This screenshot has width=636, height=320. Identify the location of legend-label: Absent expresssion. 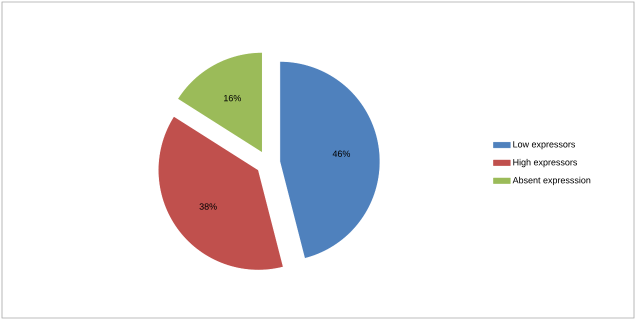
(551, 181).